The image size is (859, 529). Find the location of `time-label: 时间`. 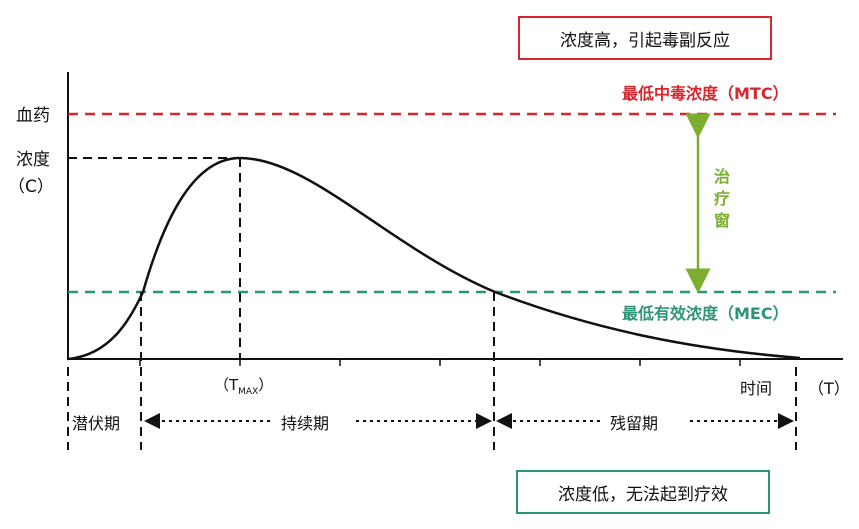

time-label: 时间 is located at coordinates (756, 388).